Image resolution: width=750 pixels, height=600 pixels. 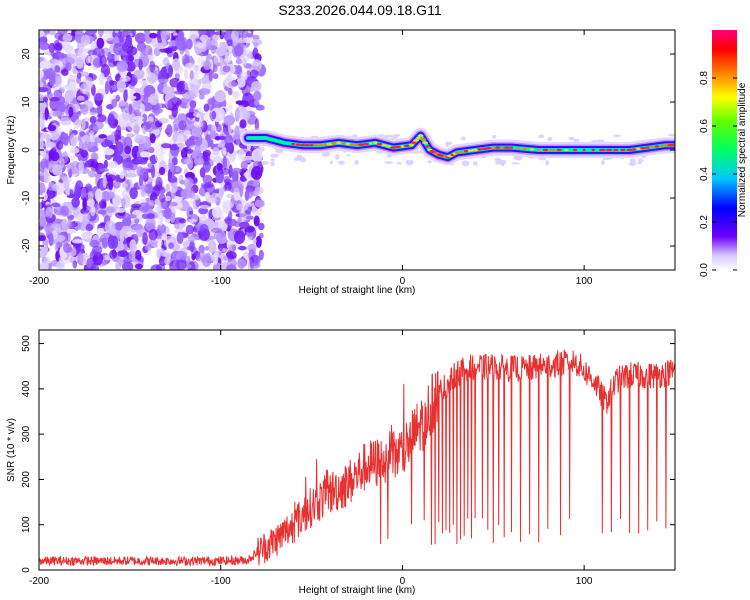 What do you see at coordinates (704, 174) in the screenshot?
I see `colorbar-tick-label: 0.4` at bounding box center [704, 174].